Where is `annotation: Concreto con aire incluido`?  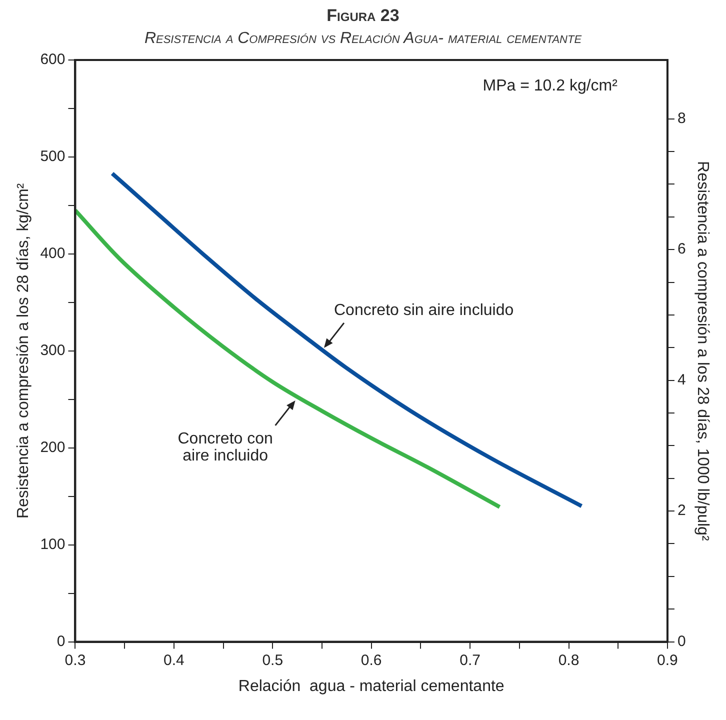 annotation: Concreto con aire incluido is located at coordinates (225, 447).